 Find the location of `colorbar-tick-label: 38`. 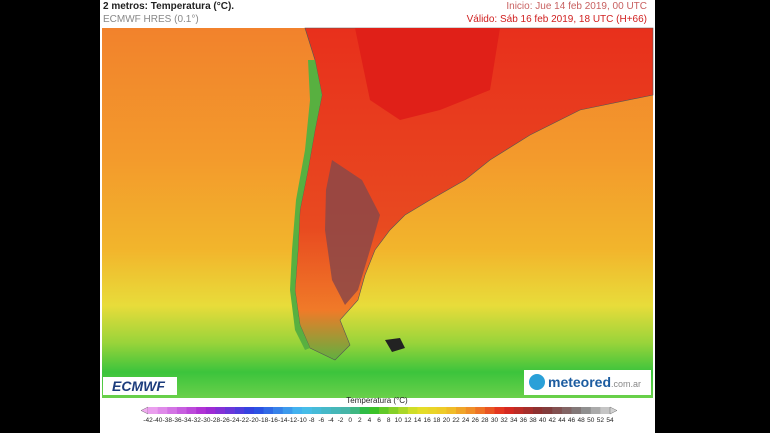

colorbar-tick-label: 38 is located at coordinates (533, 420).